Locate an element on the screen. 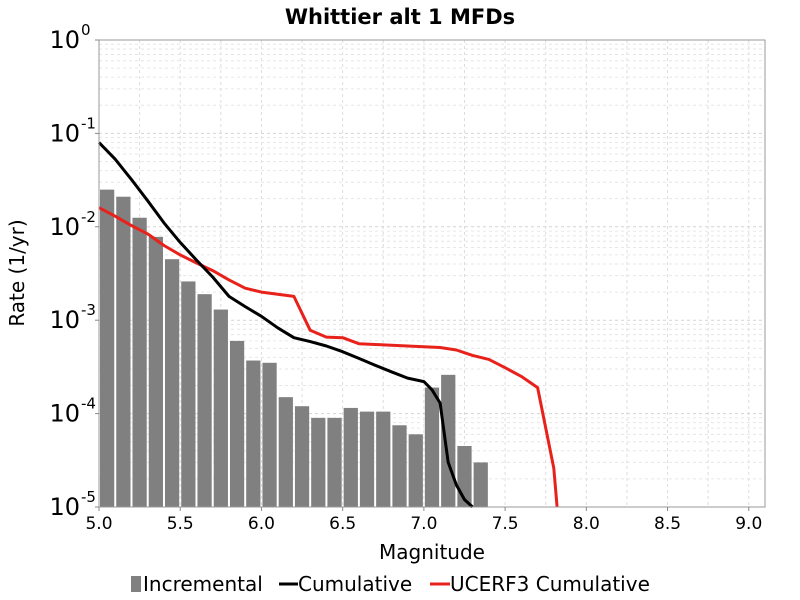  x-axis-ticks: 5.0 5.5 6.0 6.5 7.0 7.5 8.0 8.5 9.0 is located at coordinates (423, 520).